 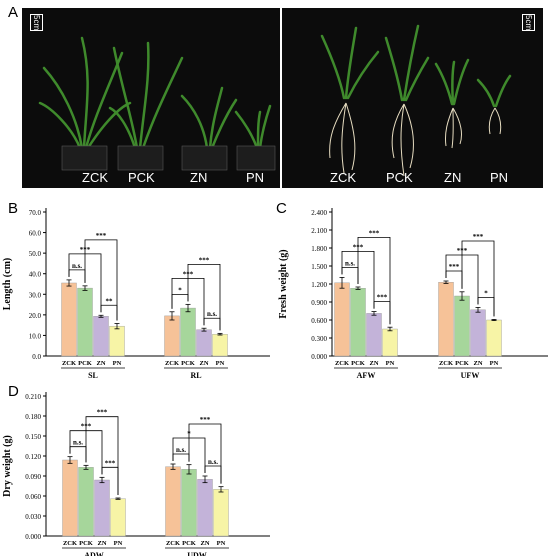 What do you see at coordinates (195, 375) in the screenshot?
I see `group-label-rl: RL` at bounding box center [195, 375].